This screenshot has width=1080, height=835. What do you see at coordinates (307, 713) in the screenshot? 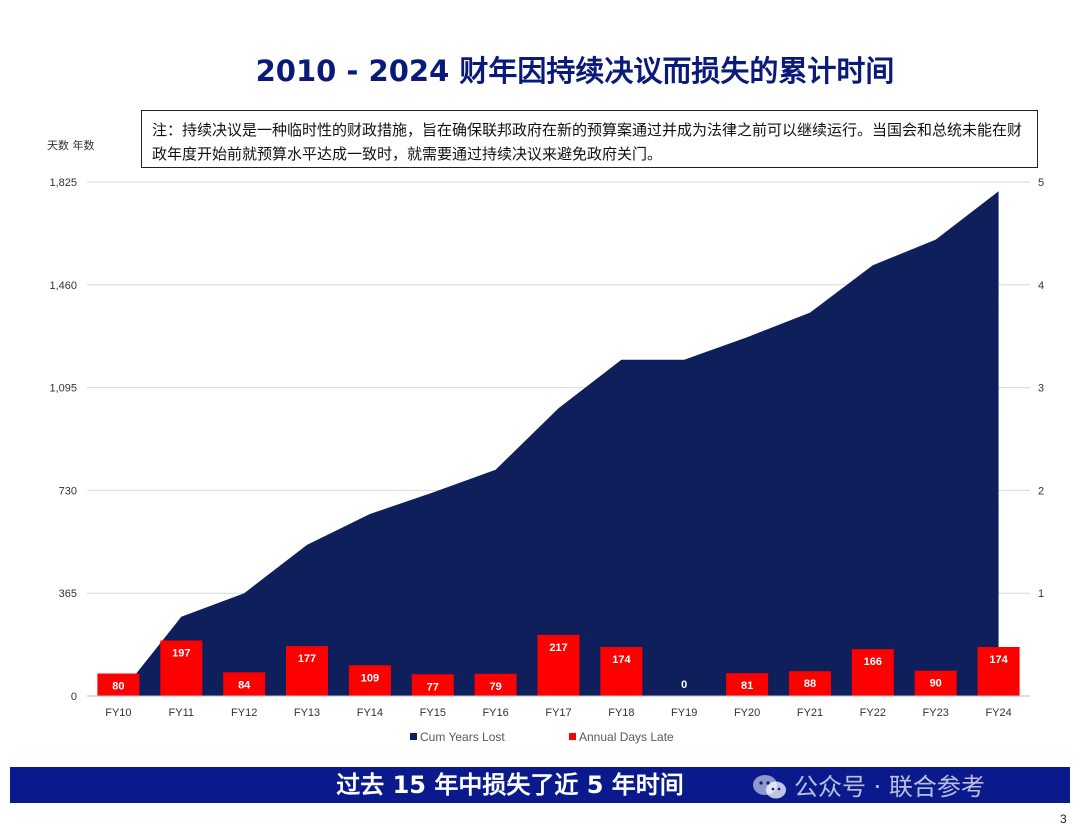
I see `x-tick-label: FY13` at bounding box center [307, 713].